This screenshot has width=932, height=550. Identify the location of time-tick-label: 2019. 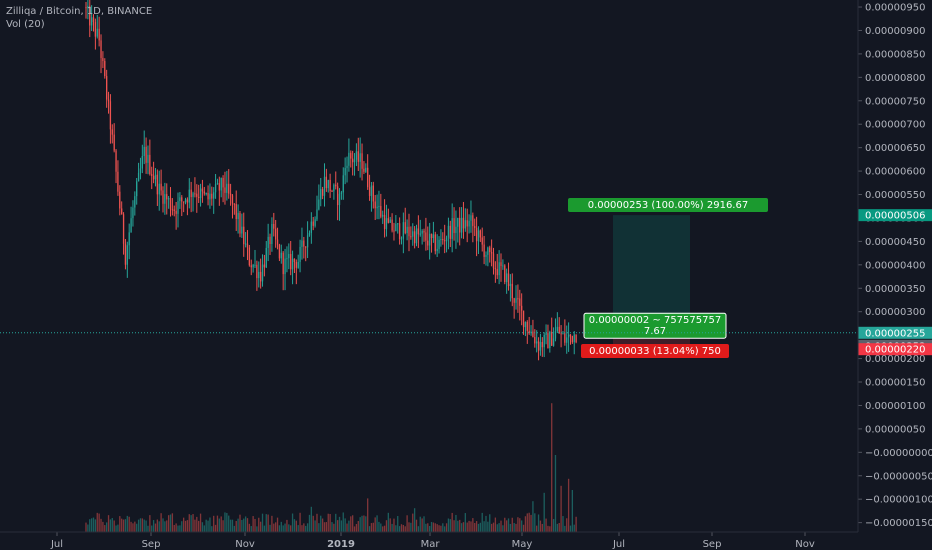
(341, 544).